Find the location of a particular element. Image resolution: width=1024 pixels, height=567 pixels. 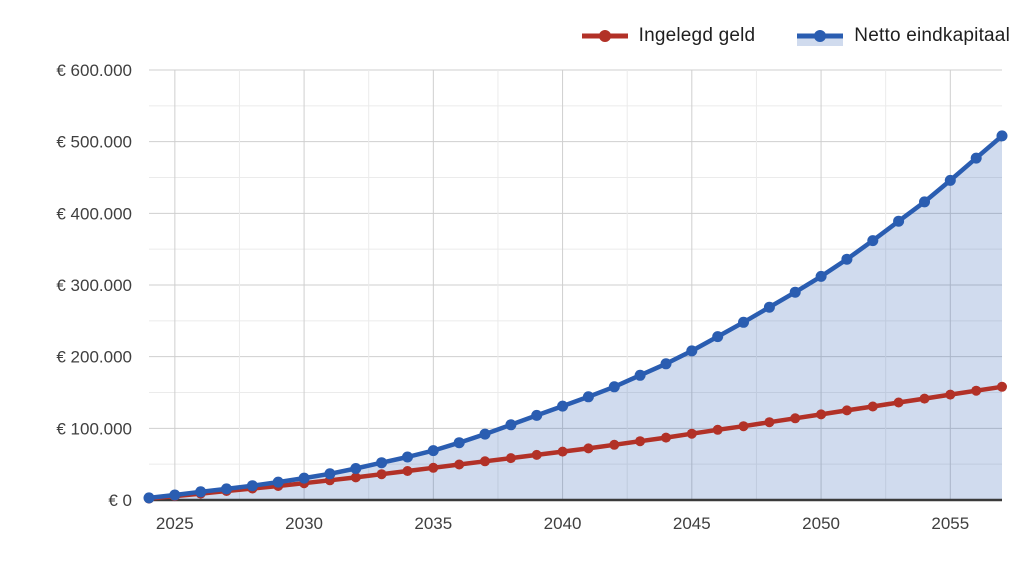

legend: Ingelegd geld Netto eindkapitaal is located at coordinates (795, 36).